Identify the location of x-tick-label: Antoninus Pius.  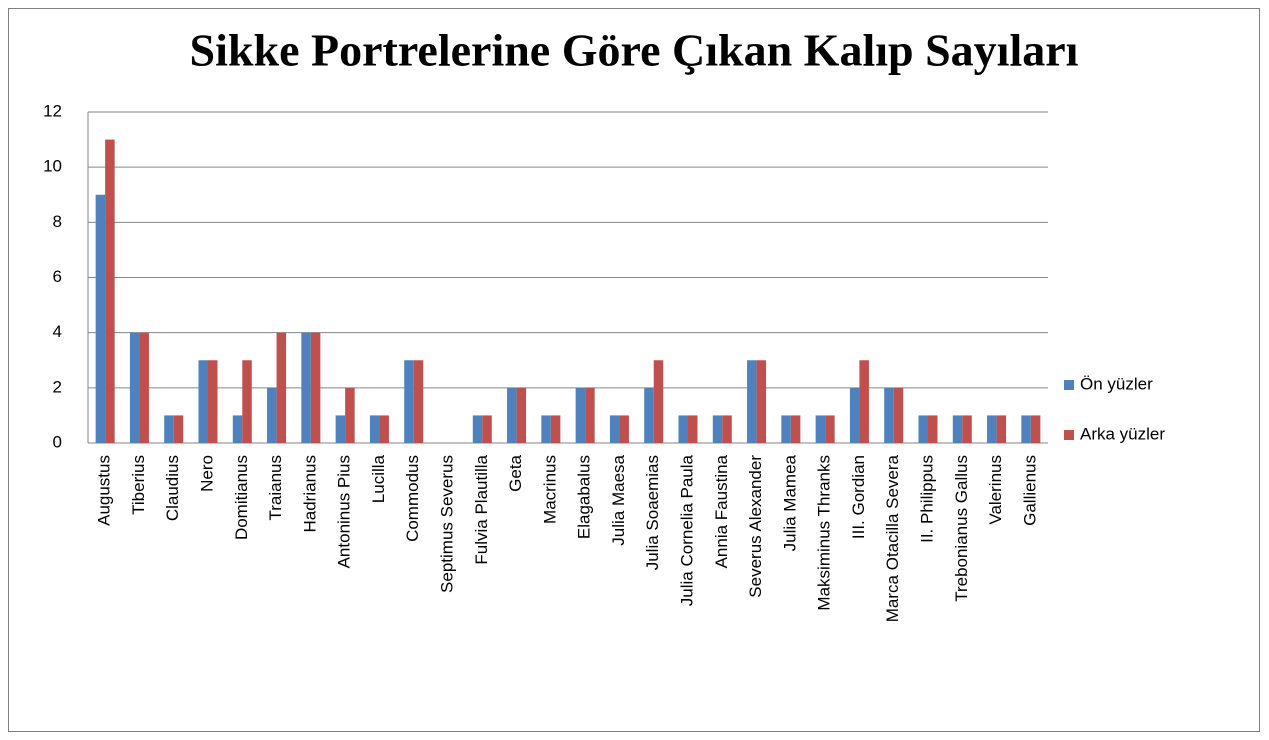
(344, 511).